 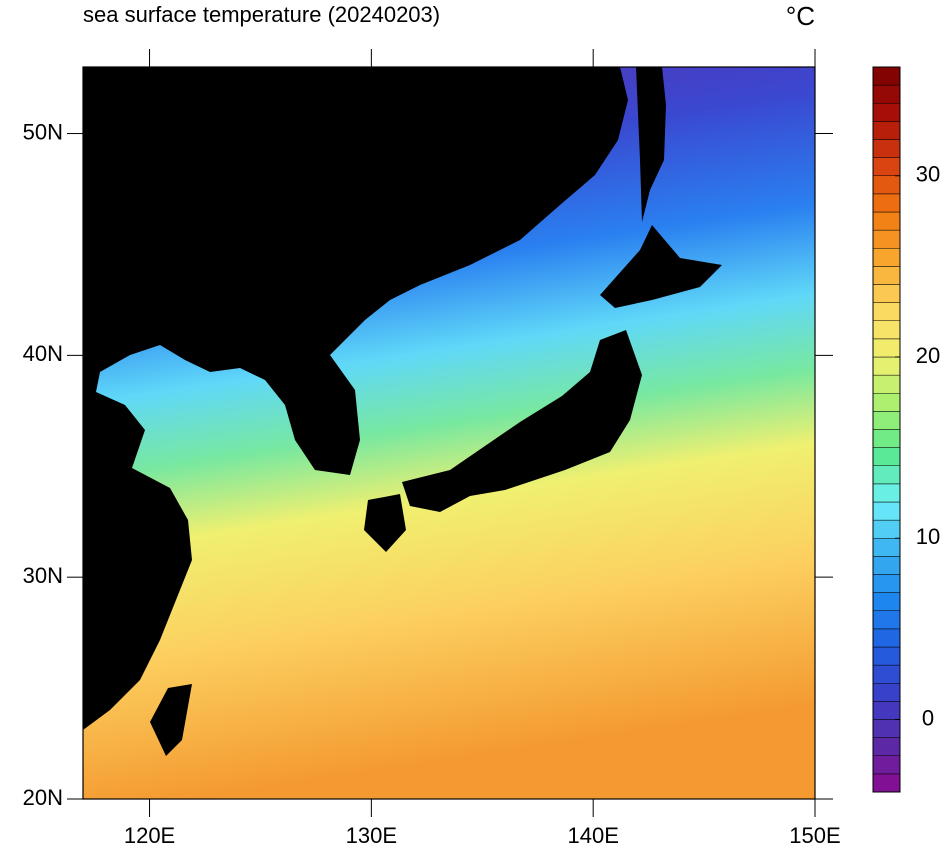 What do you see at coordinates (43, 131) in the screenshot?
I see `lat-label: 50N` at bounding box center [43, 131].